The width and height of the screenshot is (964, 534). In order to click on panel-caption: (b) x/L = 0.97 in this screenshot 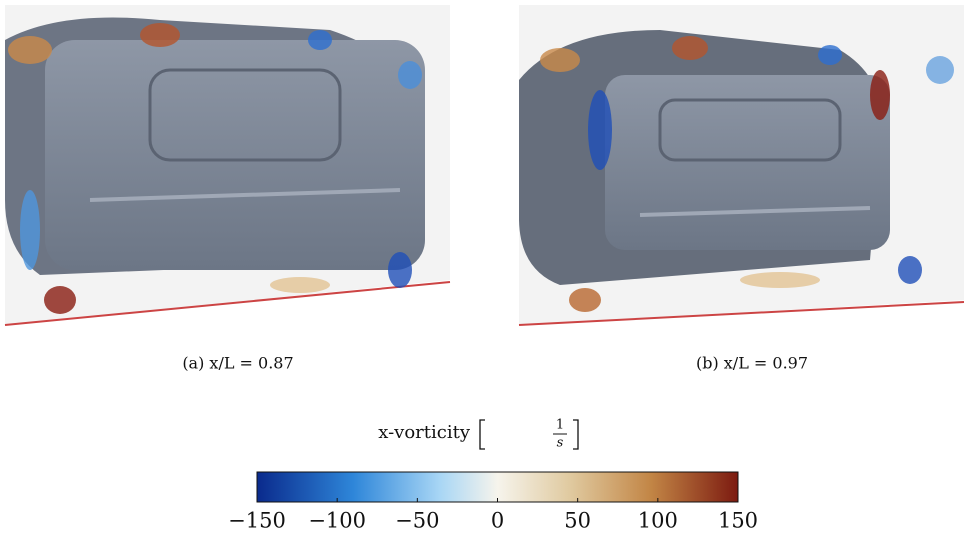, I will do `click(752, 363)`.